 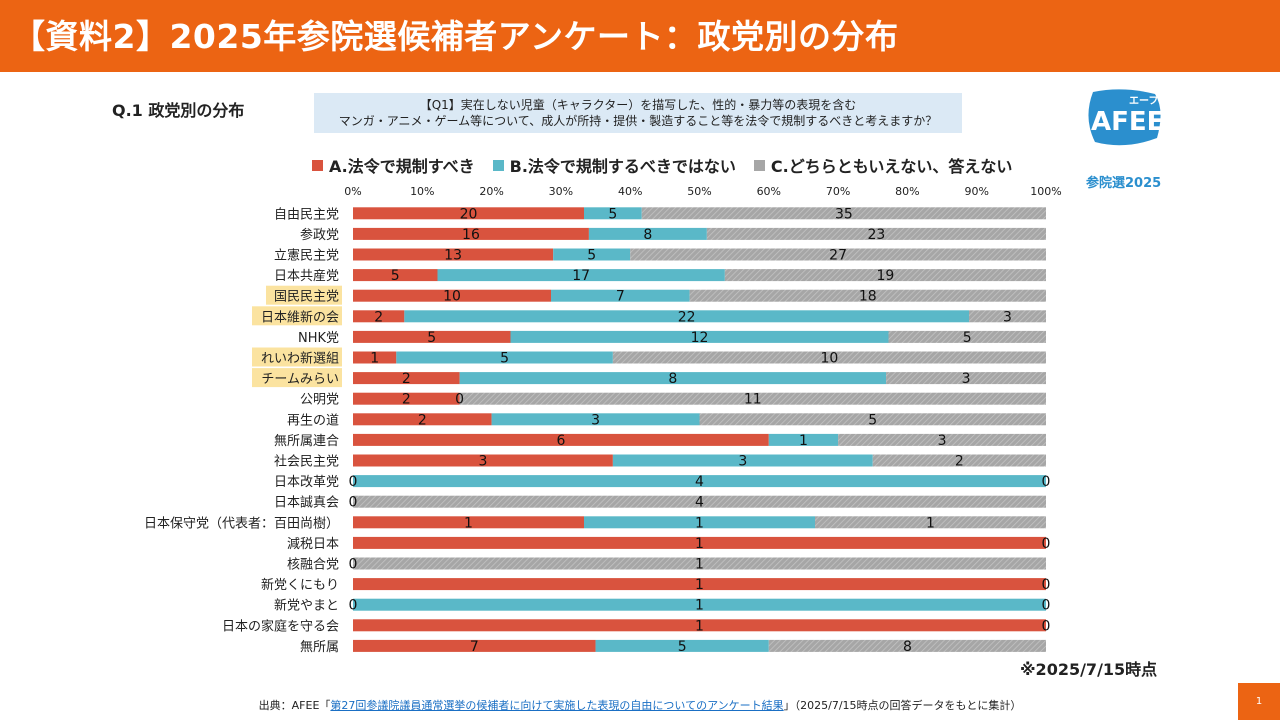 I want to click on data-label: 22, so click(x=687, y=317).